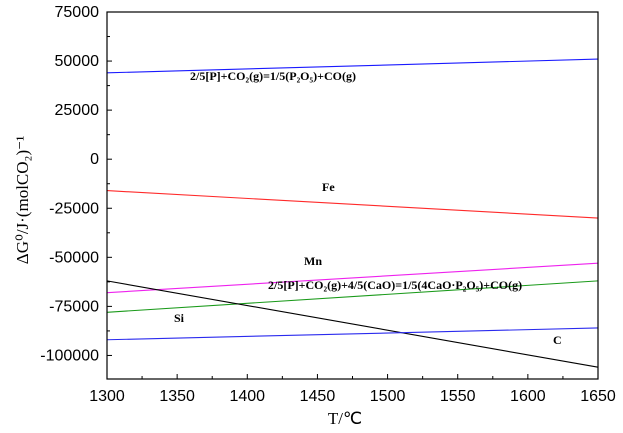 Image resolution: width=623 pixels, height=433 pixels. I want to click on y-tick-label: 0, so click(94, 159).